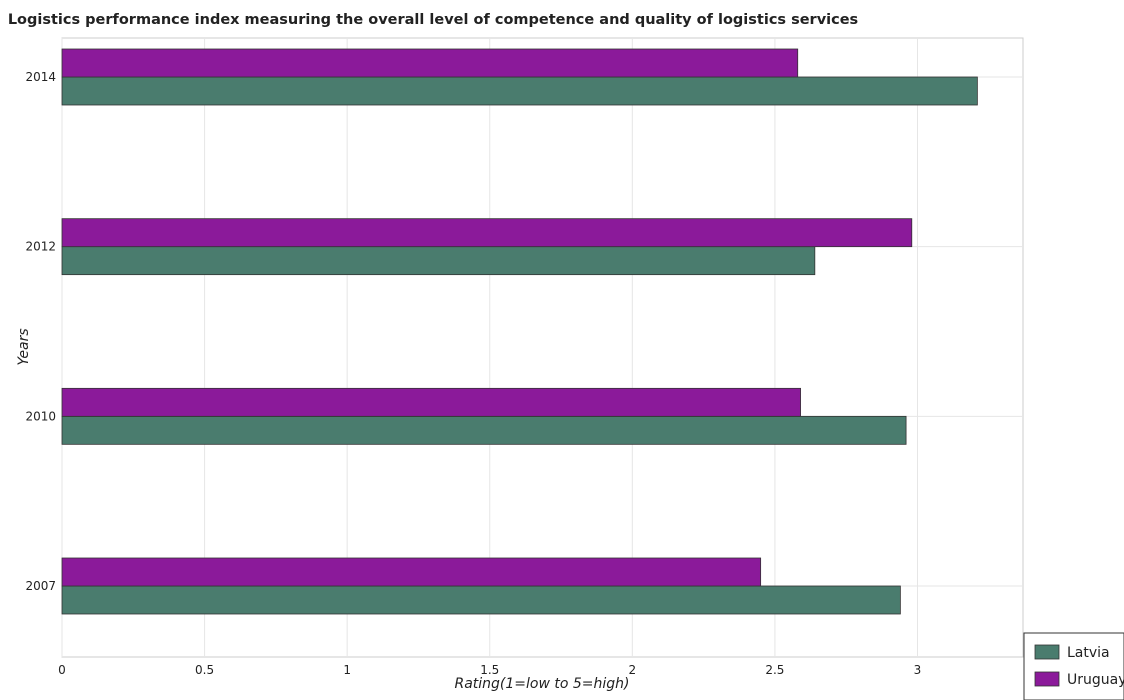 The image size is (1124, 700). What do you see at coordinates (1088, 653) in the screenshot?
I see `legend-label-latvia: Latvia` at bounding box center [1088, 653].